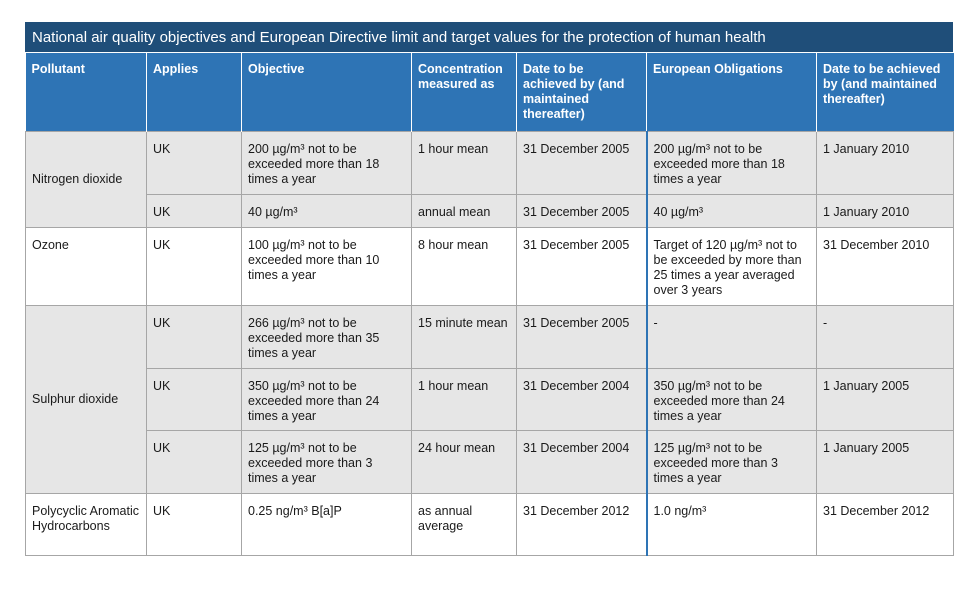 The image size is (977, 593). Describe the element at coordinates (86, 92) in the screenshot. I see `header-pollutant: Pollutant` at that location.